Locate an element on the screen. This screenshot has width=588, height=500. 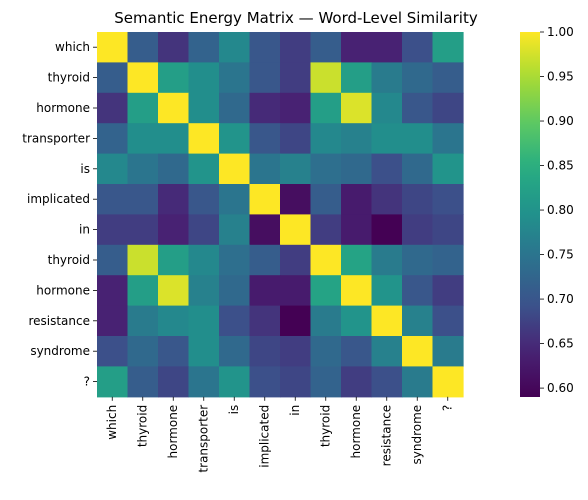
y-tick-label: syndrome is located at coordinates (60, 351).